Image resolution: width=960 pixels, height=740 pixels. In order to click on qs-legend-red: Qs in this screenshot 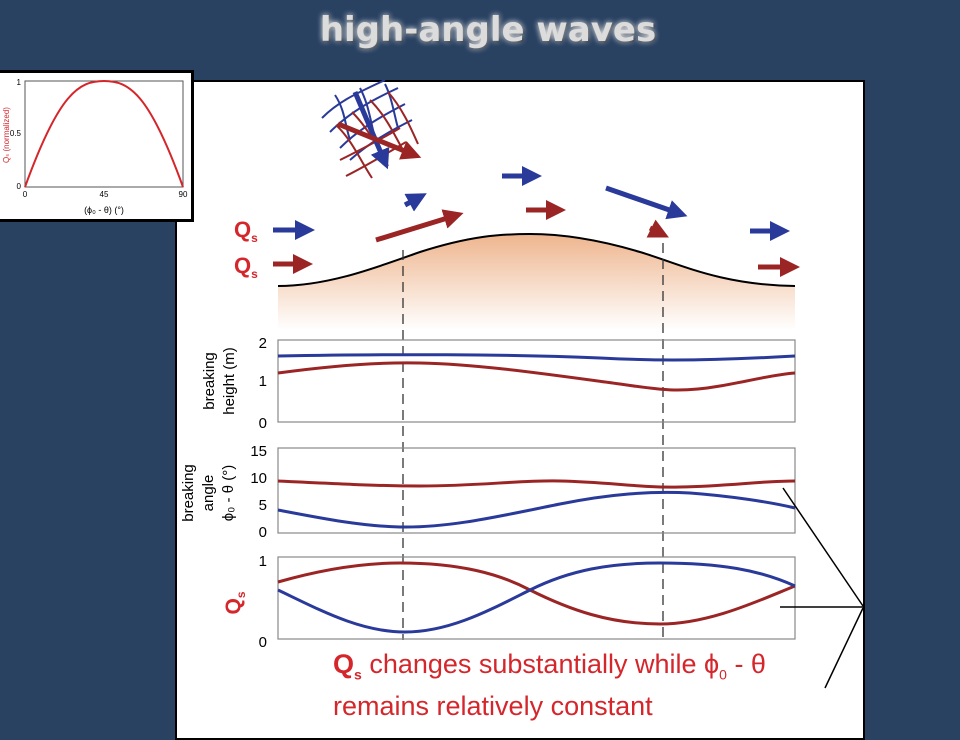, I will do `click(246, 267)`.